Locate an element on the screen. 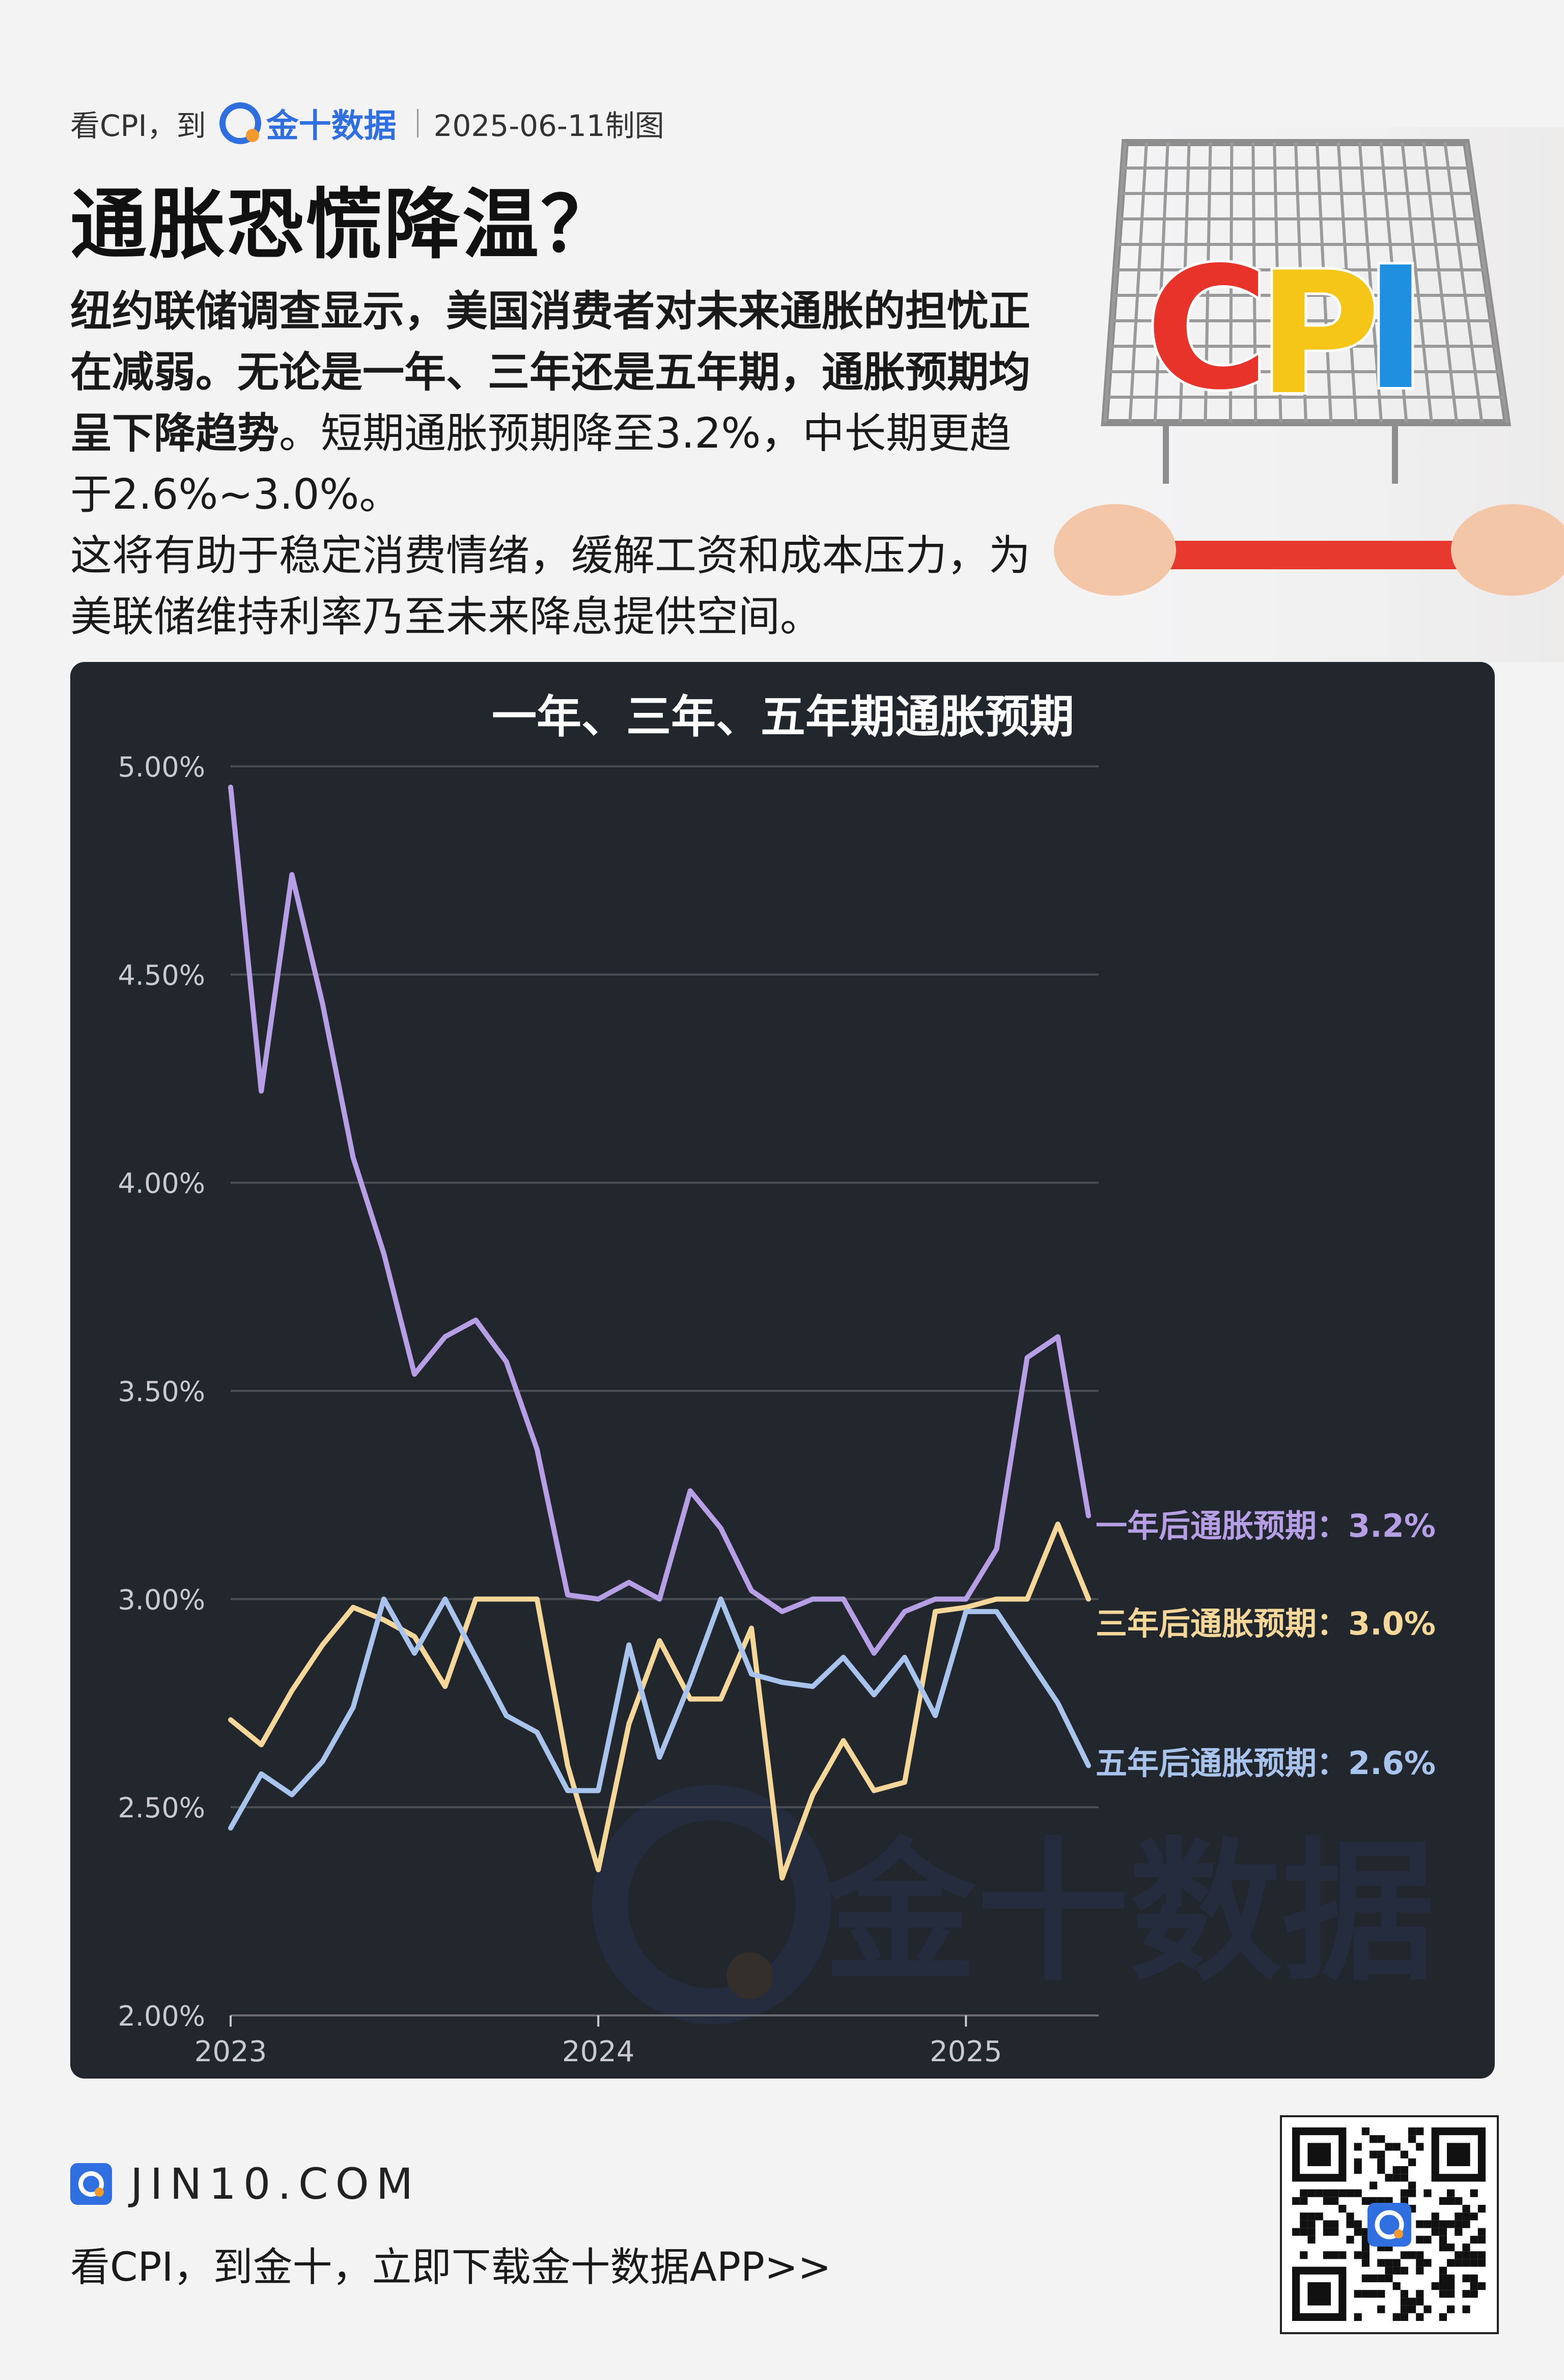 The height and width of the screenshot is (2380, 1564). y-tick-label: 2.50% is located at coordinates (161, 1808).